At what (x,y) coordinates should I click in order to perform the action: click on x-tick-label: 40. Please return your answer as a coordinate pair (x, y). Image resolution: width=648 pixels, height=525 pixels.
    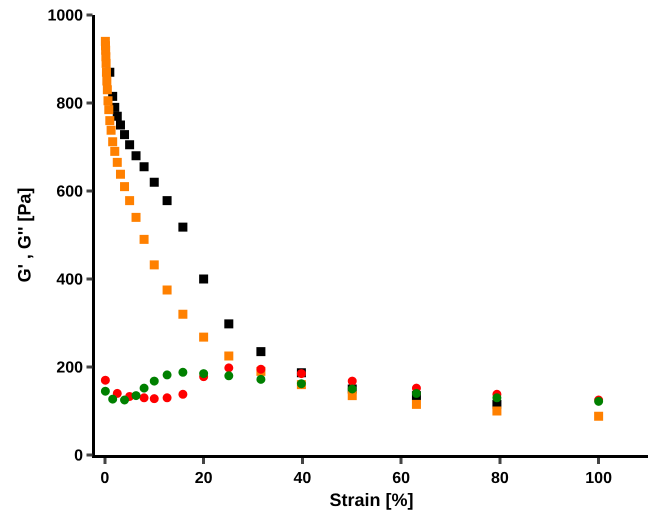
    Looking at the image, I should click on (302, 478).